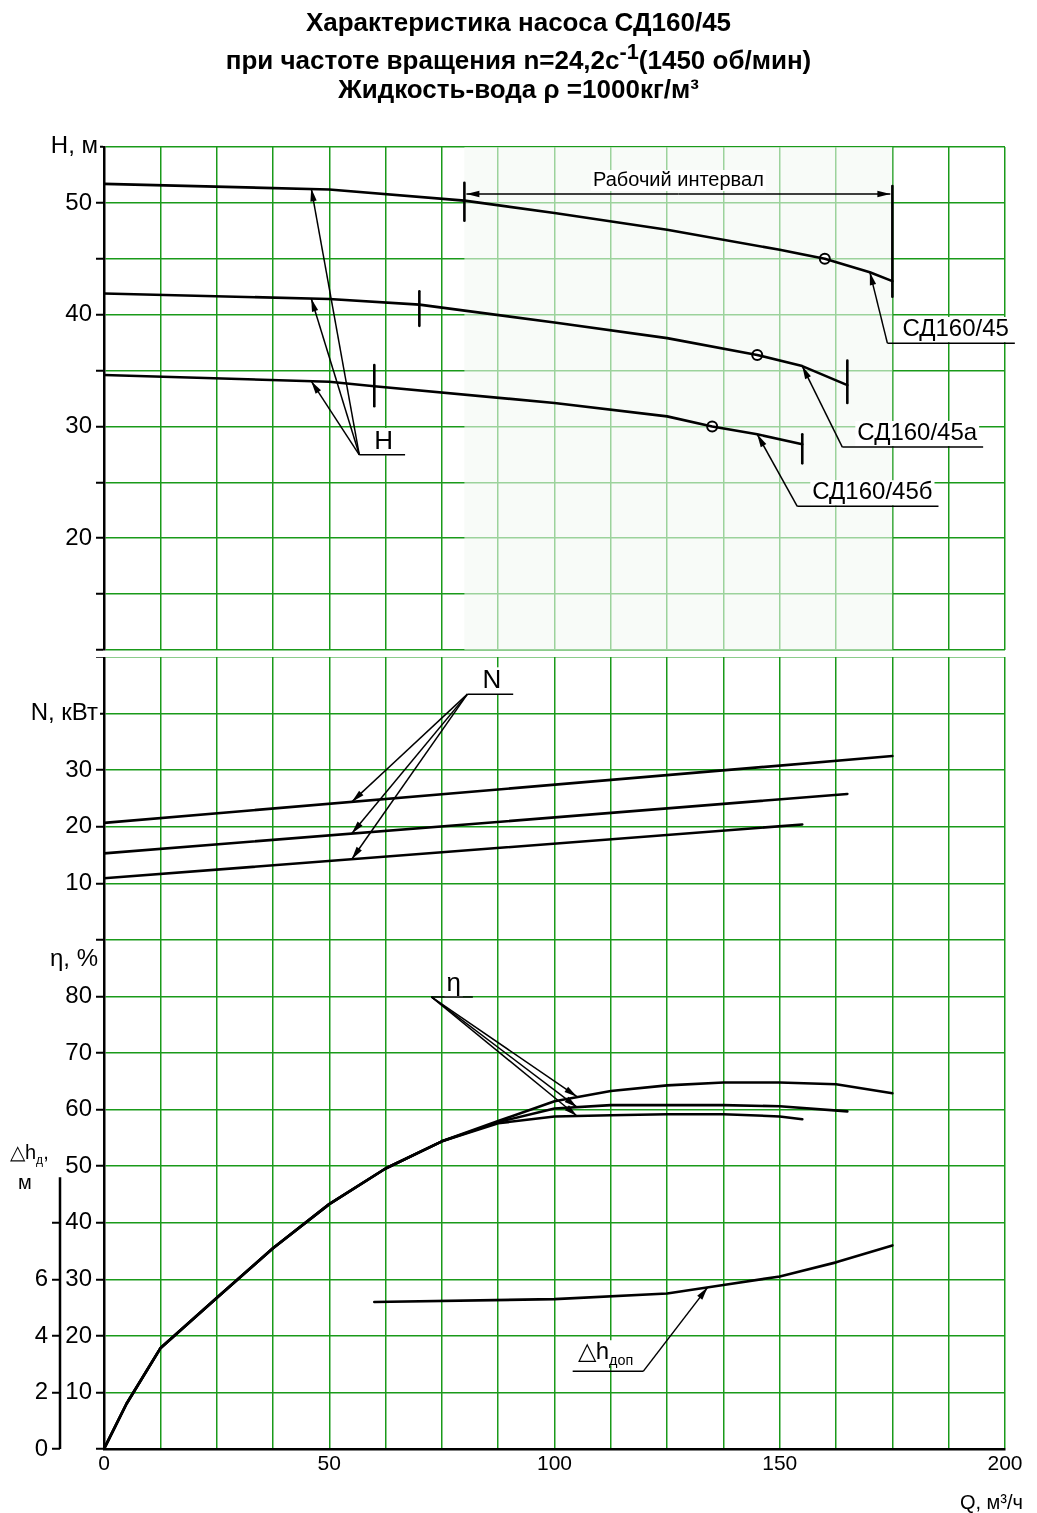 Image resolution: width=1037 pixels, height=1513 pixels. Describe the element at coordinates (78, 1107) in the screenshot. I see `y-tick-label: 60` at that location.